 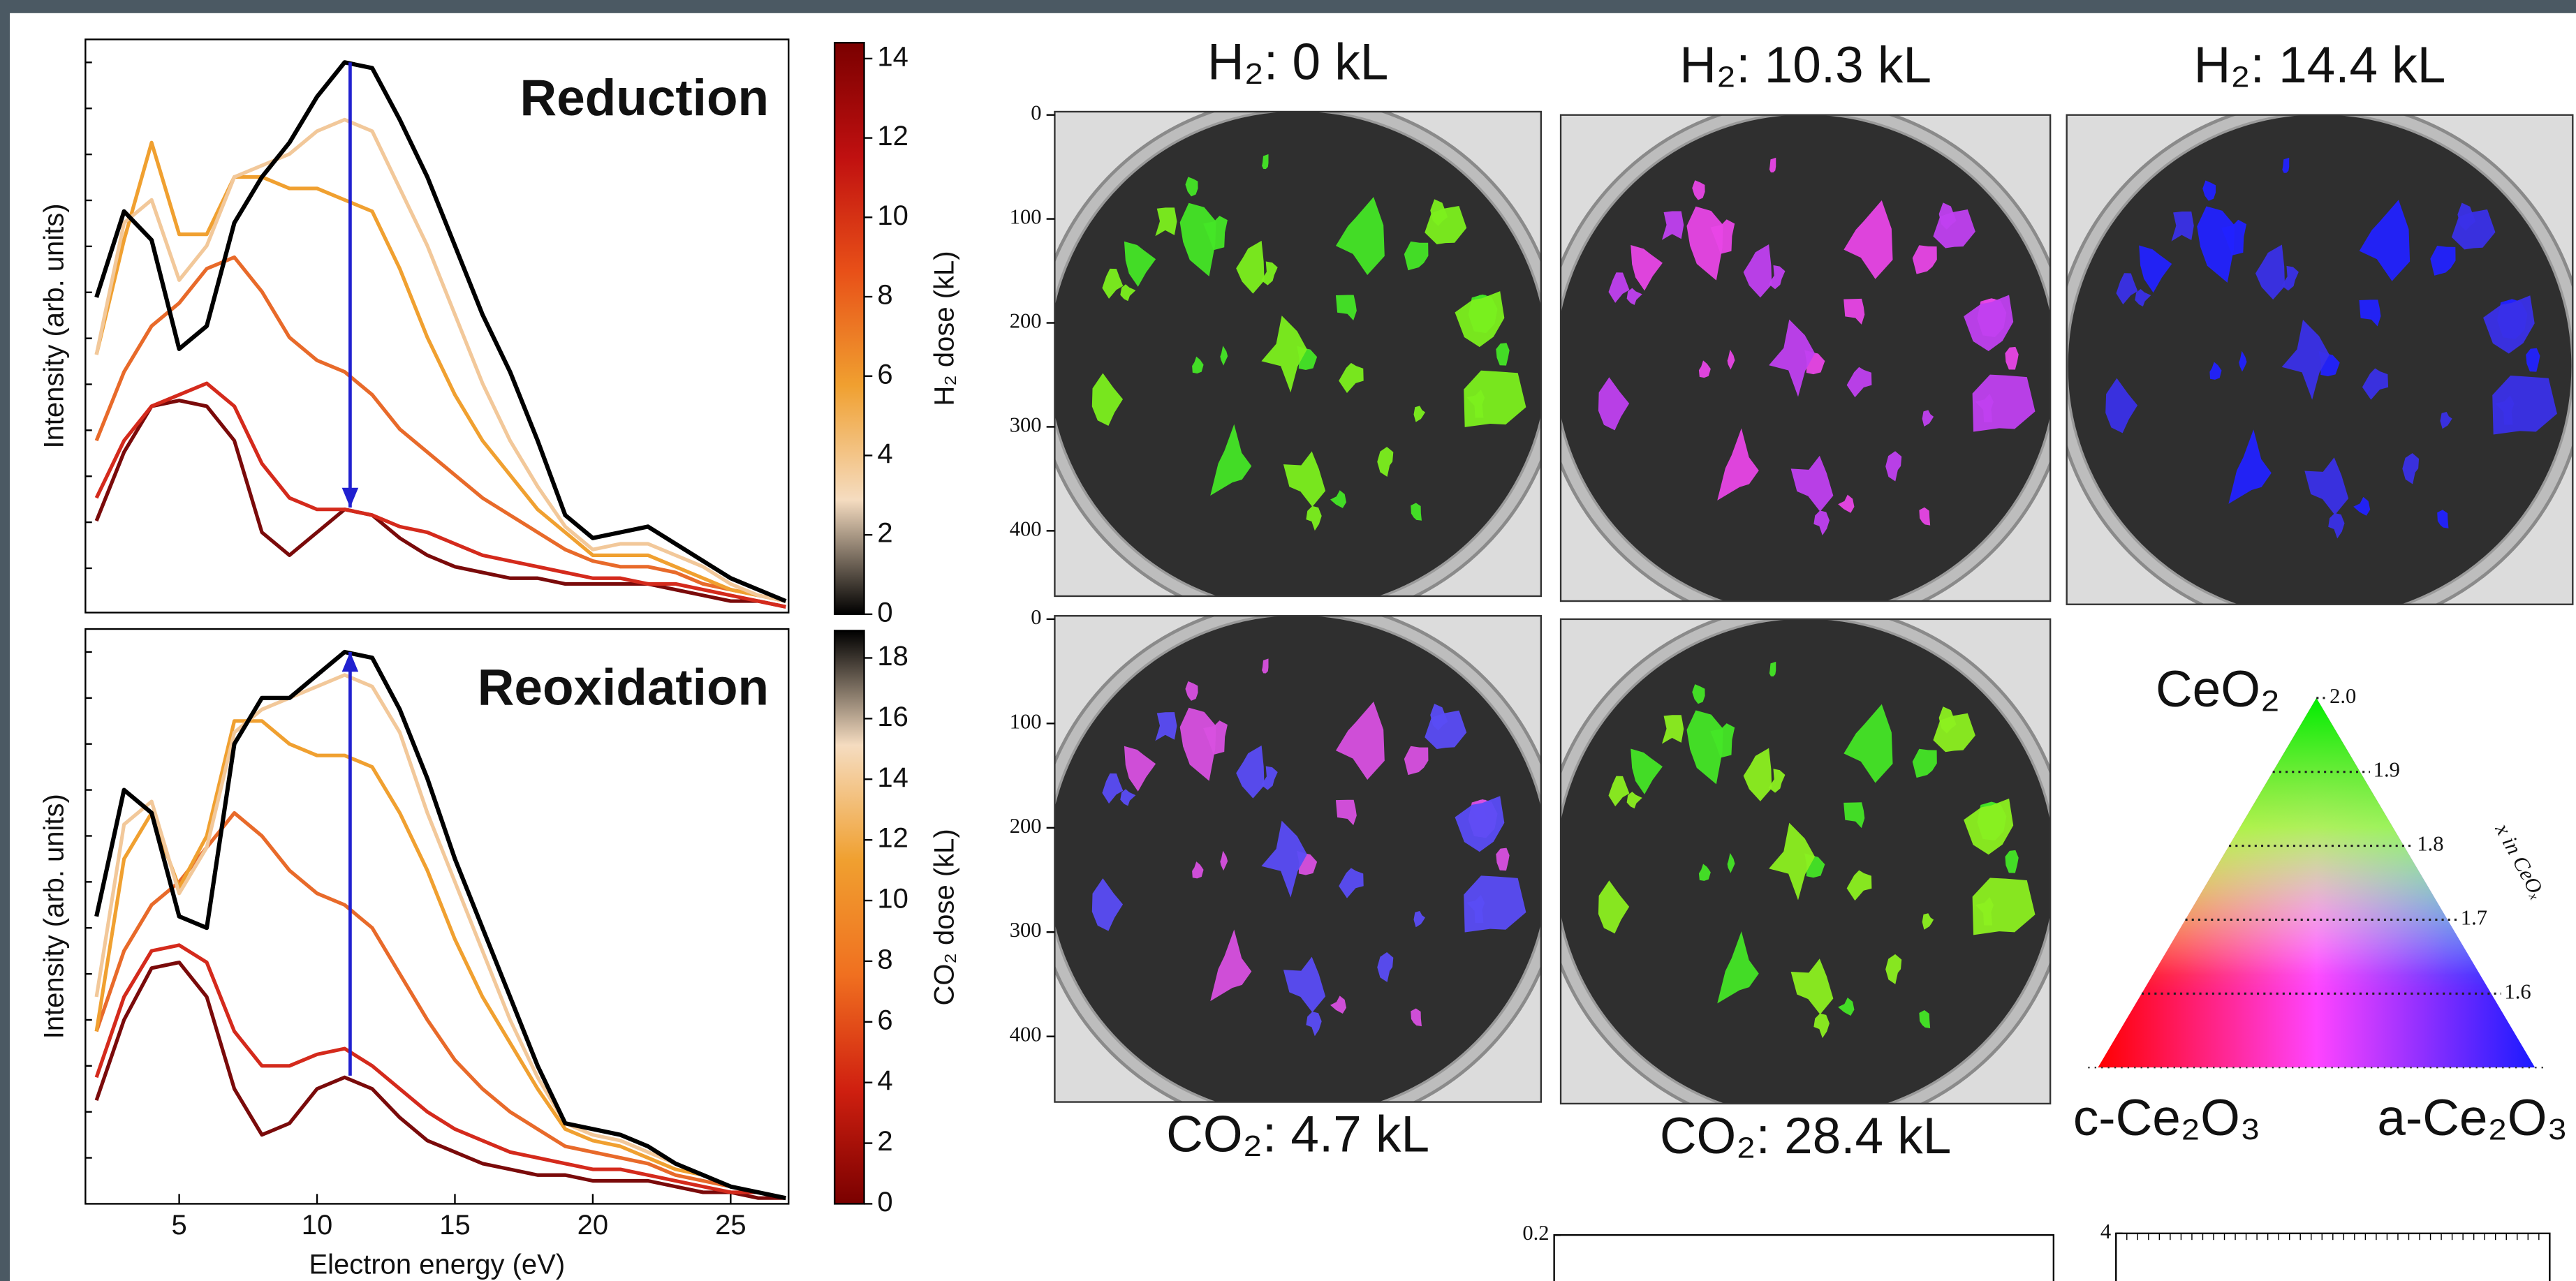 I want to click on tick-label: 1.6, so click(x=2517, y=991).